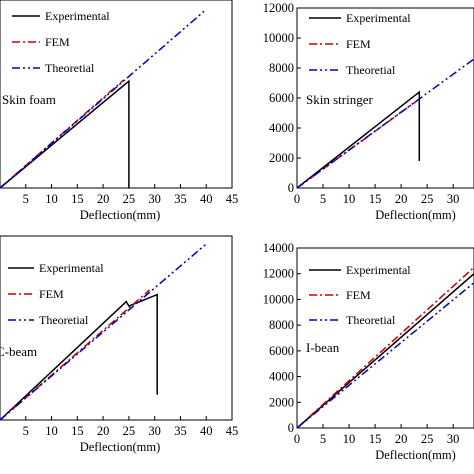 Image resolution: width=474 pixels, height=474 pixels. I want to click on panel-annotation: Skin foam, so click(29, 99).